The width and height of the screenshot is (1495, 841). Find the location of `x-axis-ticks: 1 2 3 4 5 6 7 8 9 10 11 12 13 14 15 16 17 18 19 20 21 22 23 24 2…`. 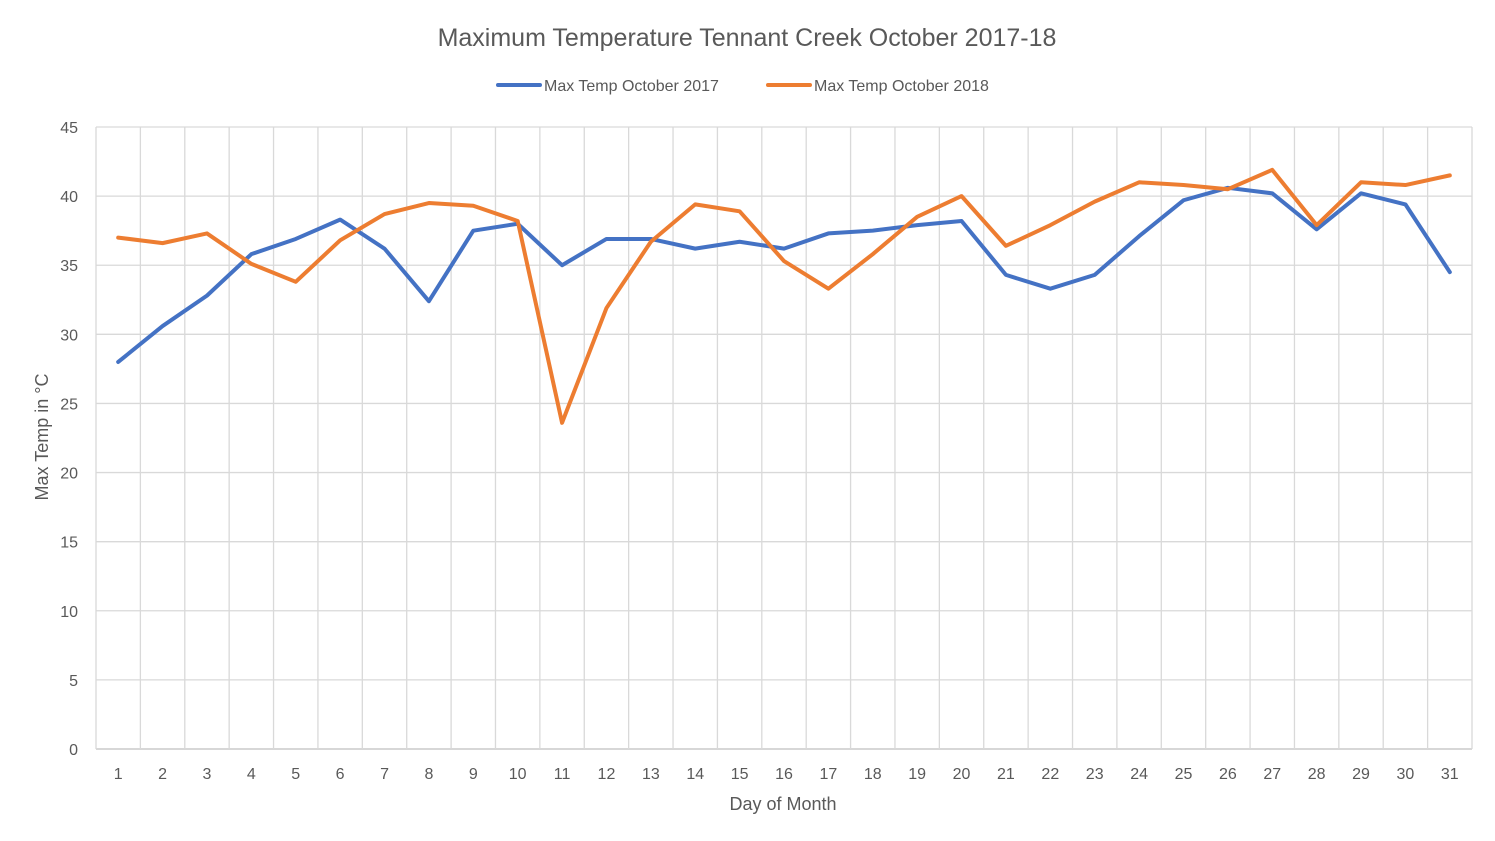

x-axis-ticks: 1 2 3 4 5 6 7 8 9 10 11 12 13 14 15 16 17 18 19 20 21 22 23 24 2… is located at coordinates (786, 774).